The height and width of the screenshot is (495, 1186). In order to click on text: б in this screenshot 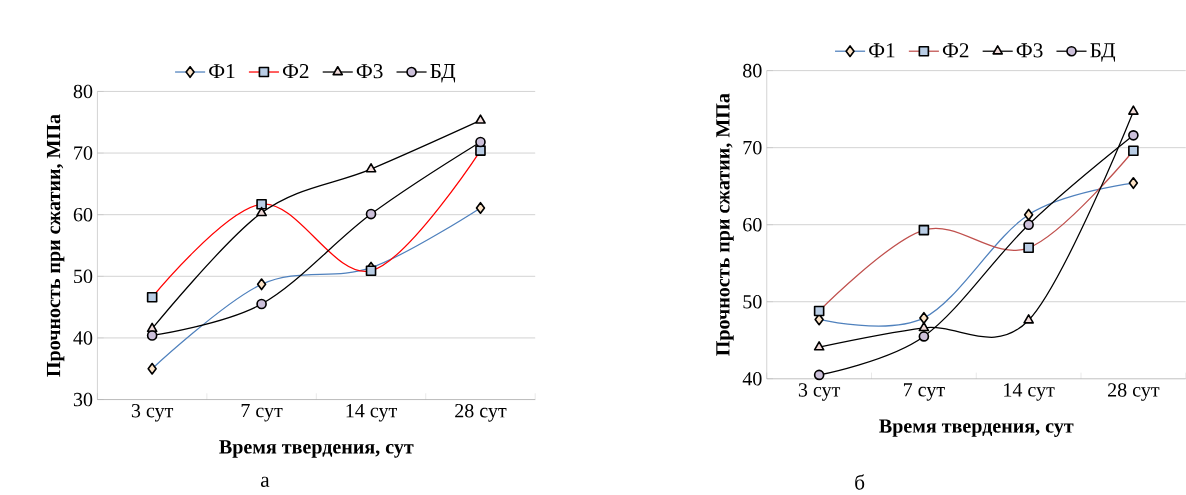, I will do `click(860, 482)`.